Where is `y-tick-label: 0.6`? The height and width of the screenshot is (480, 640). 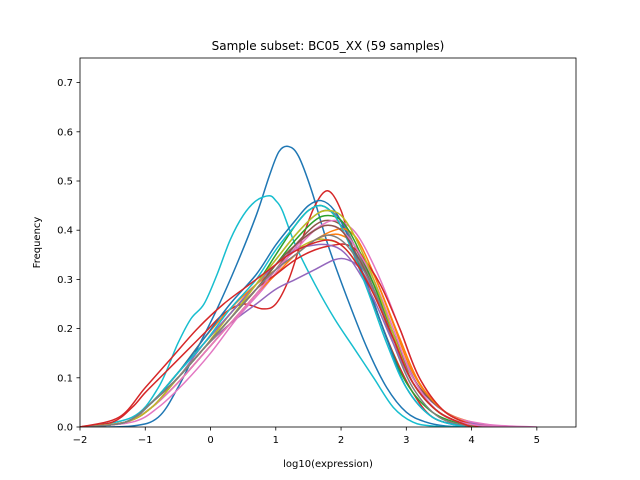
y-tick-label: 0.6 is located at coordinates (65, 132).